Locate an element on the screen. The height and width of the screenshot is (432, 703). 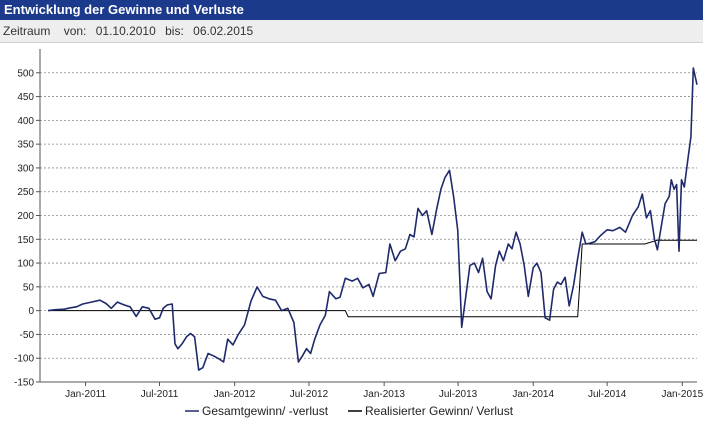
y-tick-label: 100 is located at coordinates (25, 264).